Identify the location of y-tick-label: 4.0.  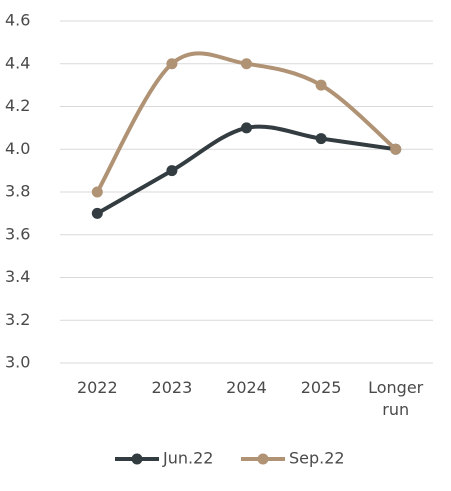
(17, 148).